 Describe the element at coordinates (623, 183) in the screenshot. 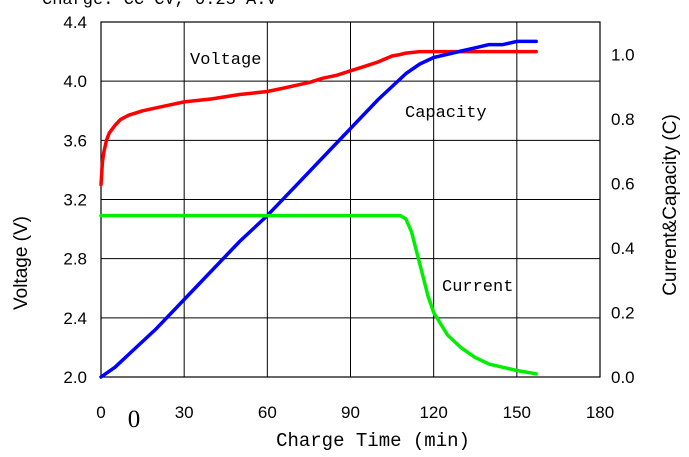

I see `y-right-tick-label: 0.6` at that location.